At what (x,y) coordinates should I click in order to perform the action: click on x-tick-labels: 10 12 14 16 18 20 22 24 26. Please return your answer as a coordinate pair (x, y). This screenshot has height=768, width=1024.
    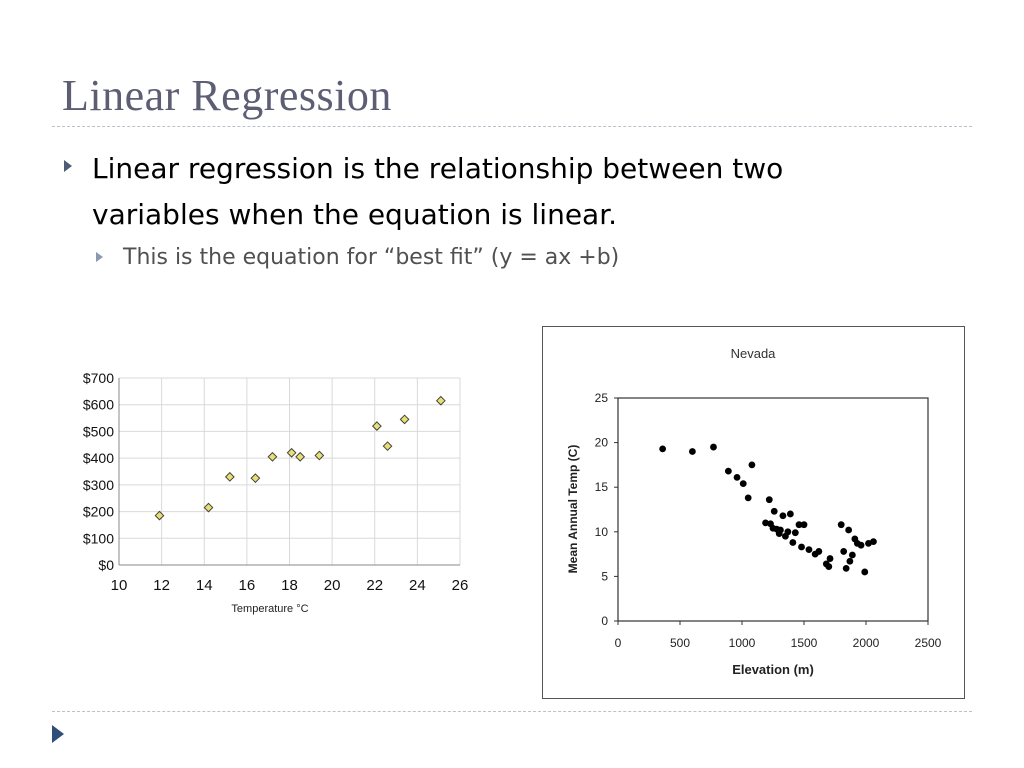
    Looking at the image, I should click on (290, 585).